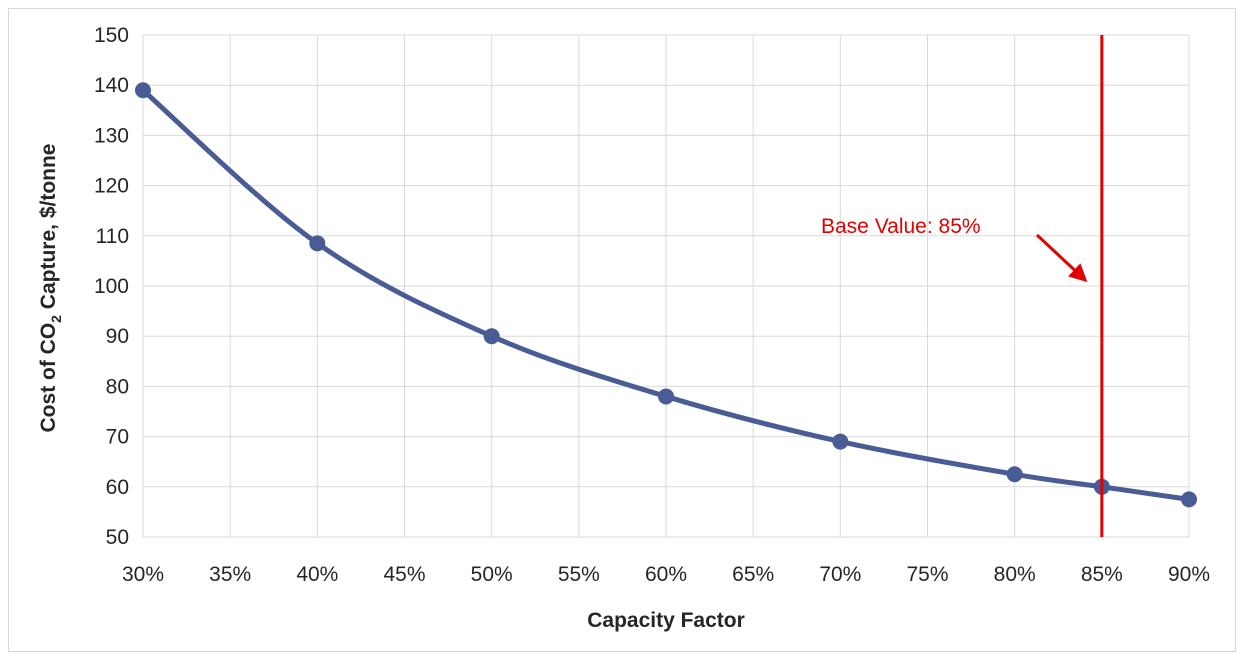  What do you see at coordinates (840, 574) in the screenshot?
I see `x-tick-label: 70%` at bounding box center [840, 574].